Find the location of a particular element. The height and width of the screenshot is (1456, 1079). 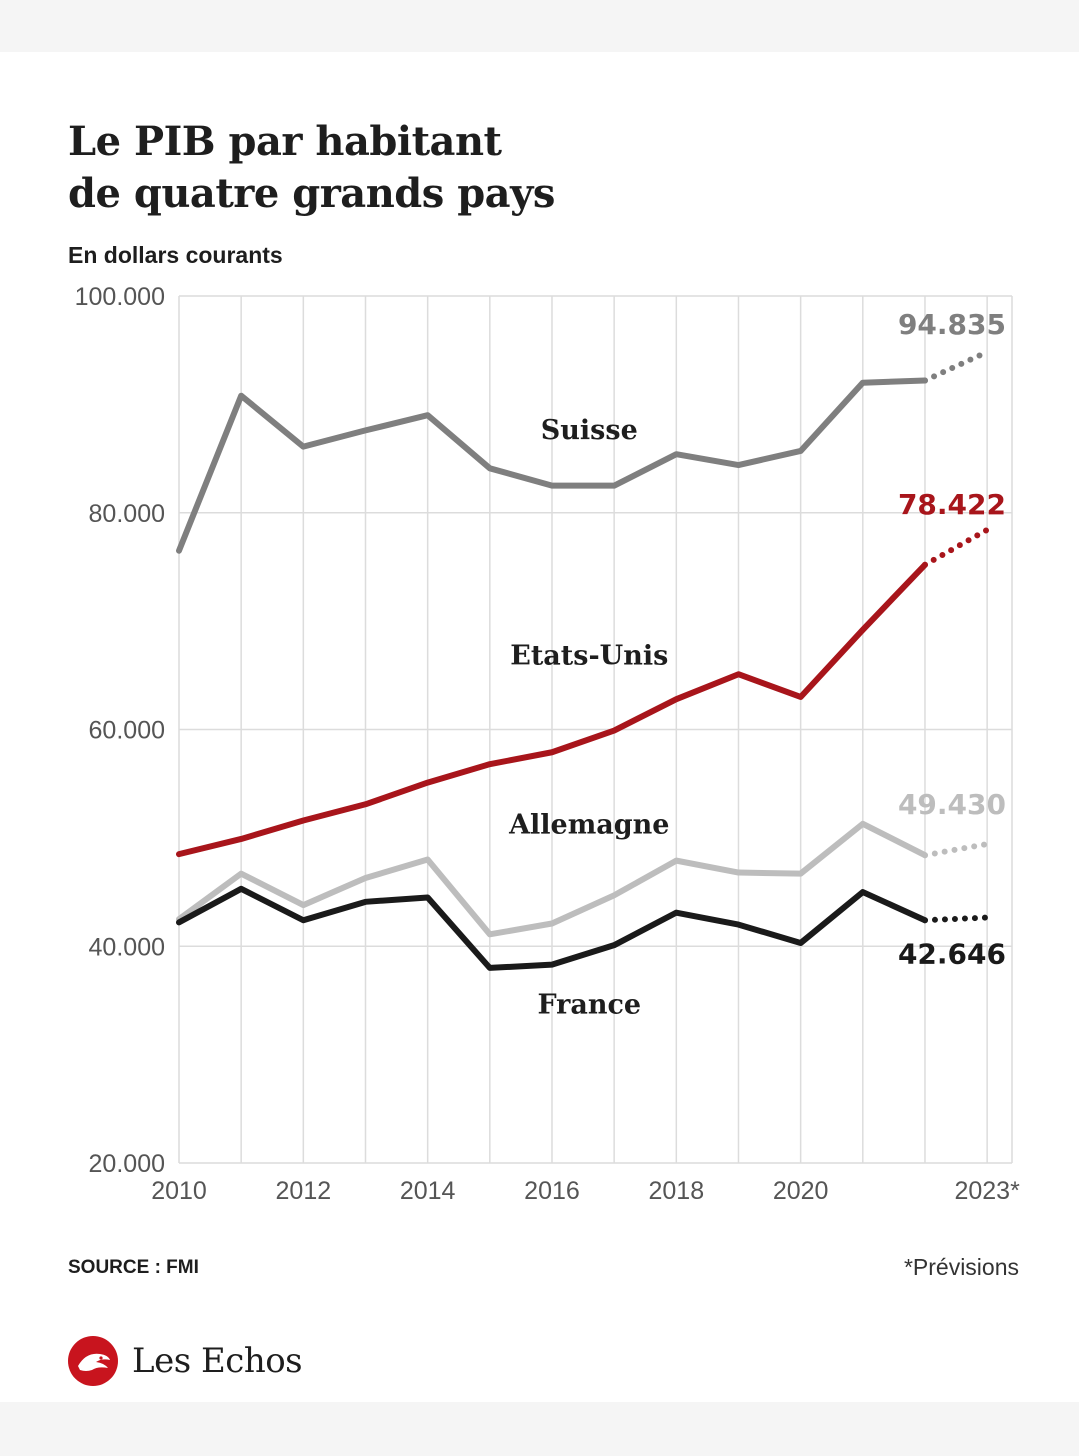

title-line-1: Le PIB par habitant is located at coordinates (285, 141).